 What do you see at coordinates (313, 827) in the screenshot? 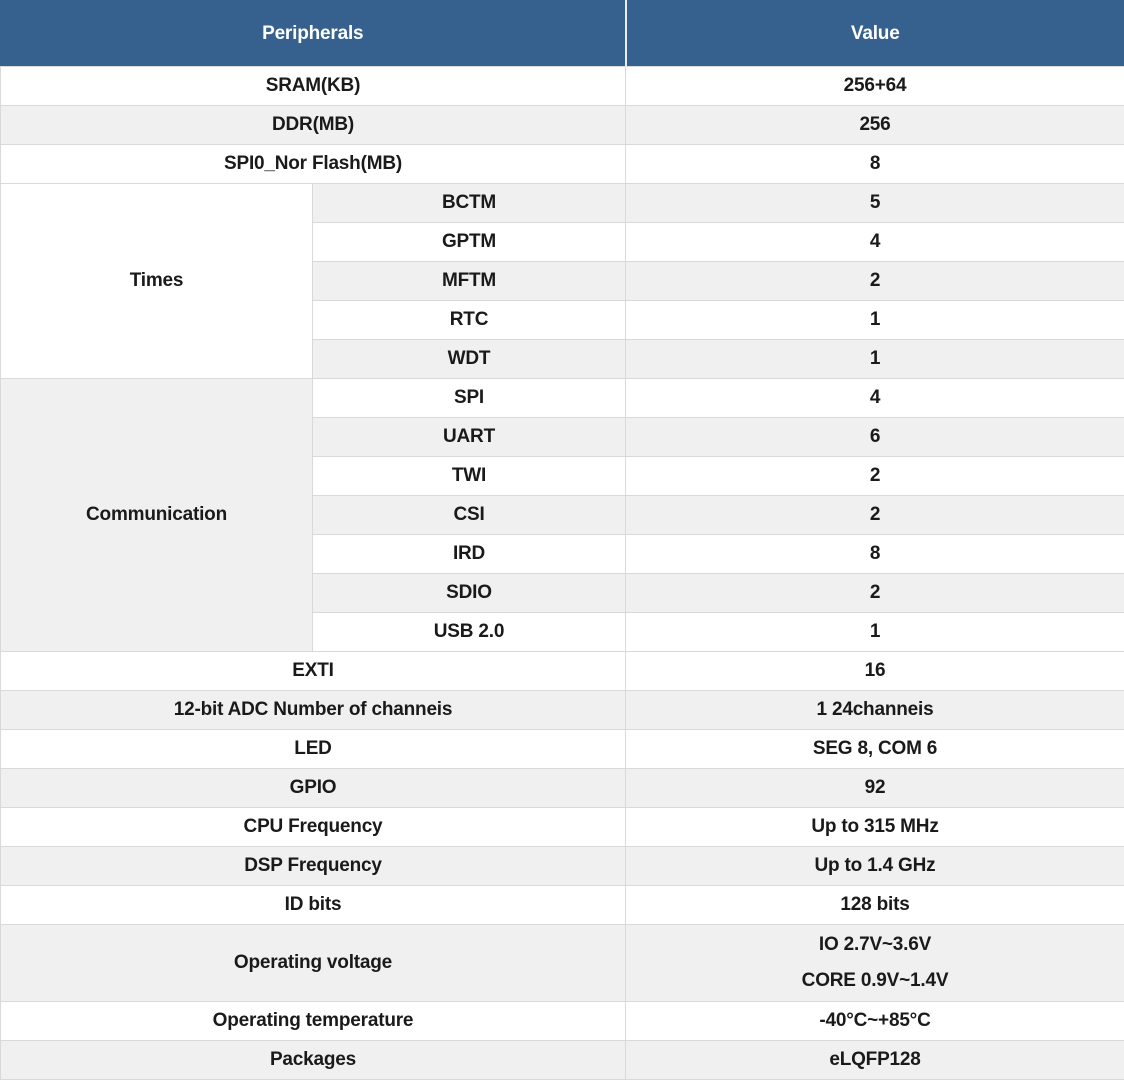
I see `row-label-cell: CPU Frequency` at bounding box center [313, 827].